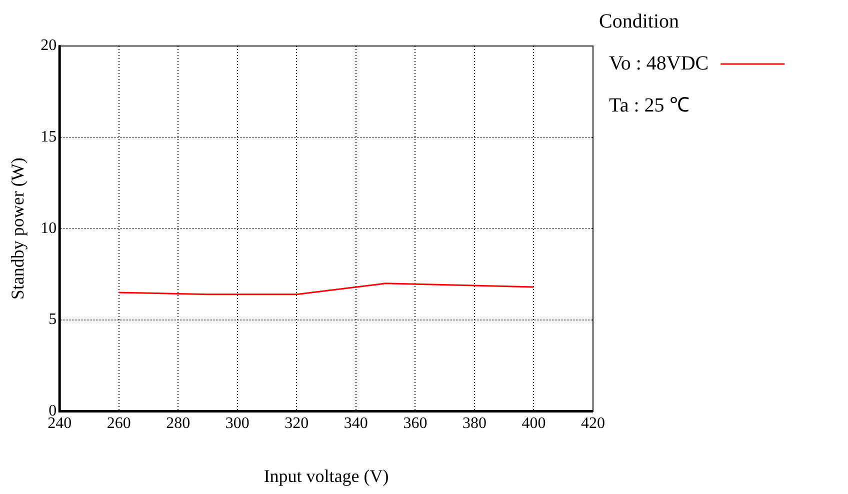 The image size is (848, 494). I want to click on legend-label: Vo : 48VDC, so click(659, 63).